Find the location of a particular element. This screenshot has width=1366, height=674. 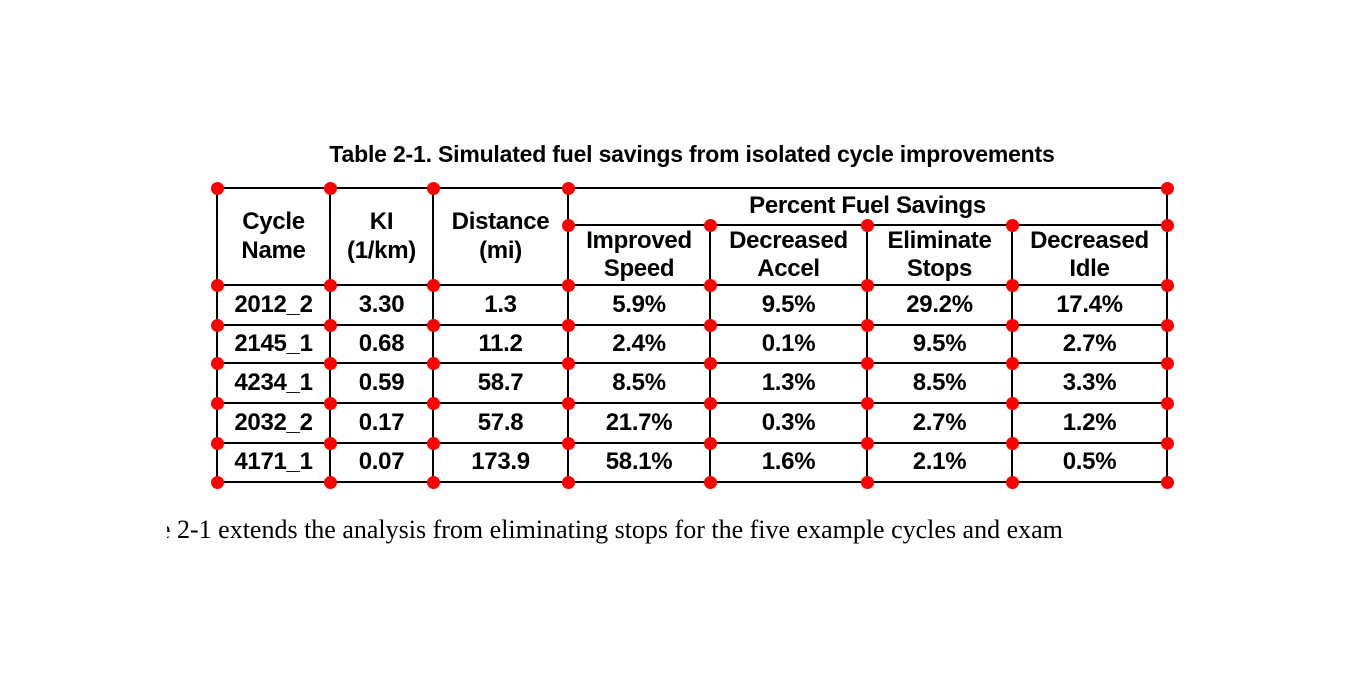

table-cell-ki: 0.07 is located at coordinates (381, 462).